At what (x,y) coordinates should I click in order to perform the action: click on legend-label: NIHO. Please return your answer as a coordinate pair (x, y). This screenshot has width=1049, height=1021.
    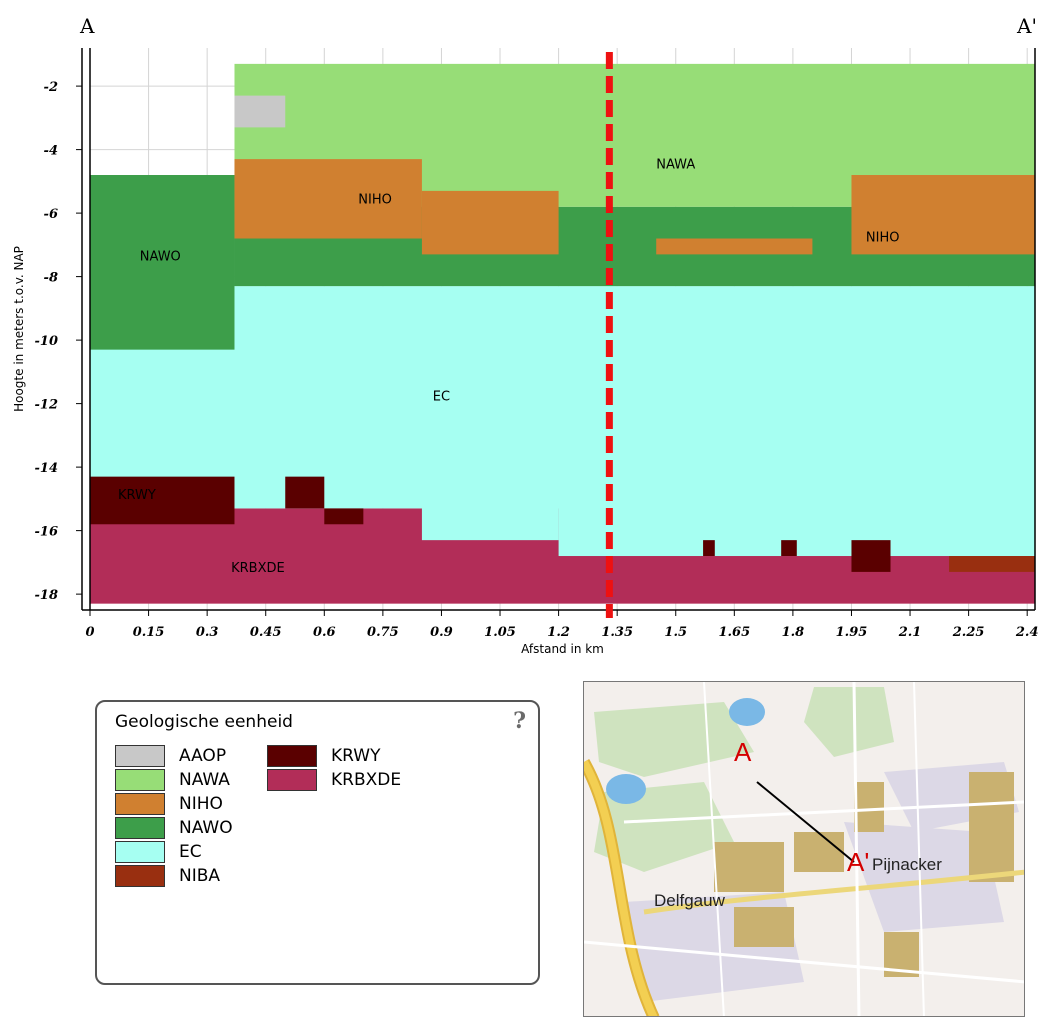
    Looking at the image, I should click on (201, 804).